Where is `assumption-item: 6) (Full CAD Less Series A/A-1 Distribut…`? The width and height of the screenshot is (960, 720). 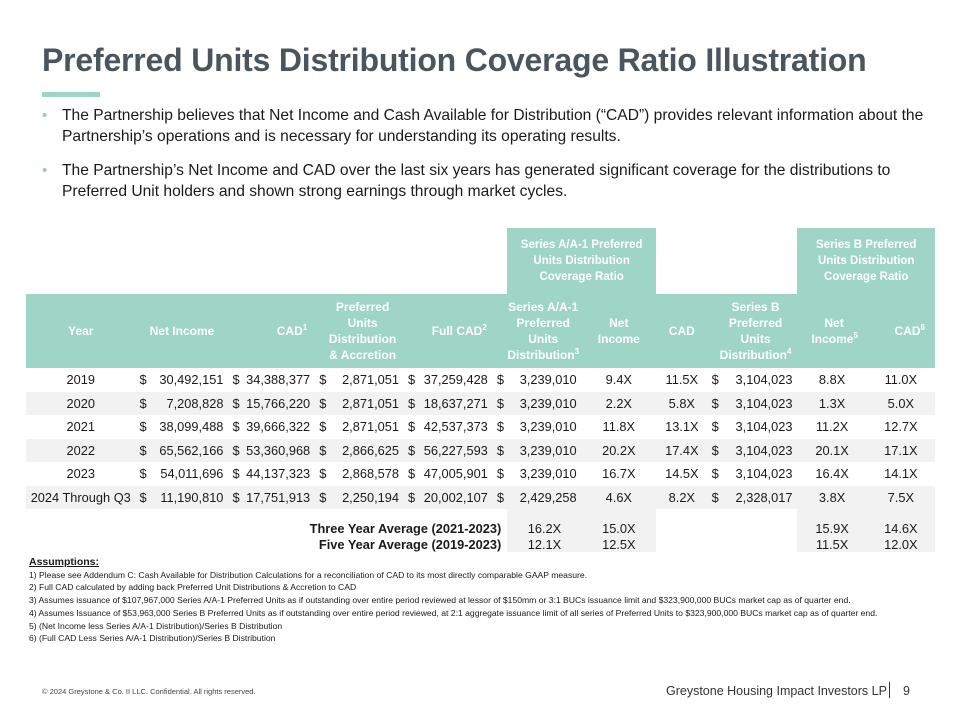
assumption-item: 6) (Full CAD Less Series A/A-1 Distribut… is located at coordinates (152, 638).